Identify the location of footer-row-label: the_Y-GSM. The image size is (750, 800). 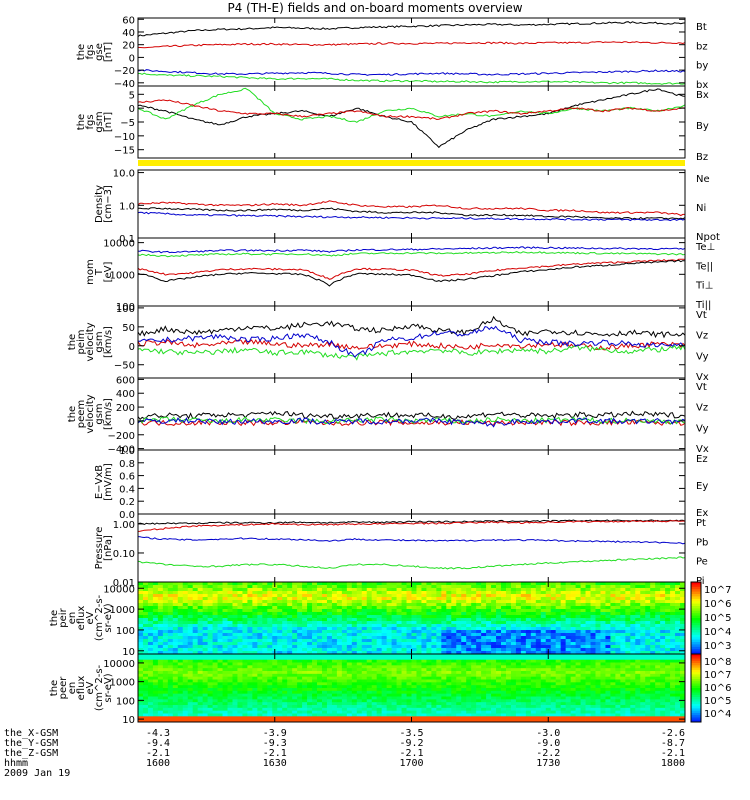
(31, 743).